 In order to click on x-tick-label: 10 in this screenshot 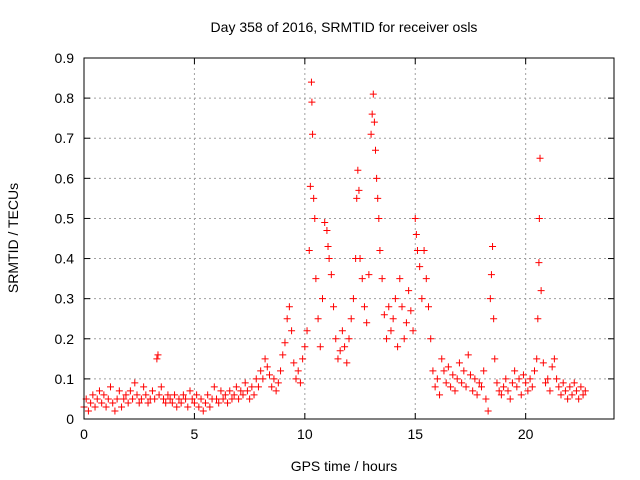, I will do `click(305, 434)`.